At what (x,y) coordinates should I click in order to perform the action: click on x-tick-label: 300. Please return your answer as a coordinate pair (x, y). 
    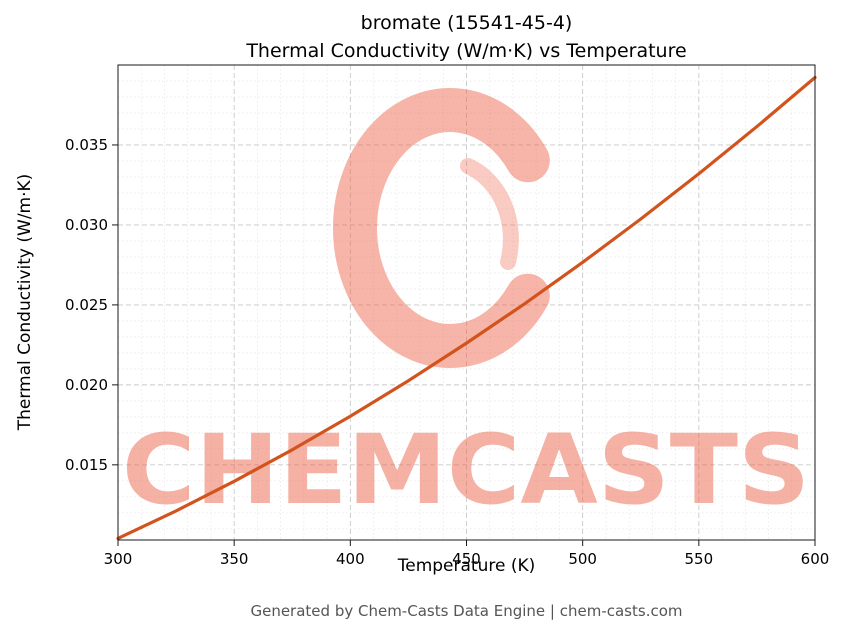
    Looking at the image, I should click on (118, 559).